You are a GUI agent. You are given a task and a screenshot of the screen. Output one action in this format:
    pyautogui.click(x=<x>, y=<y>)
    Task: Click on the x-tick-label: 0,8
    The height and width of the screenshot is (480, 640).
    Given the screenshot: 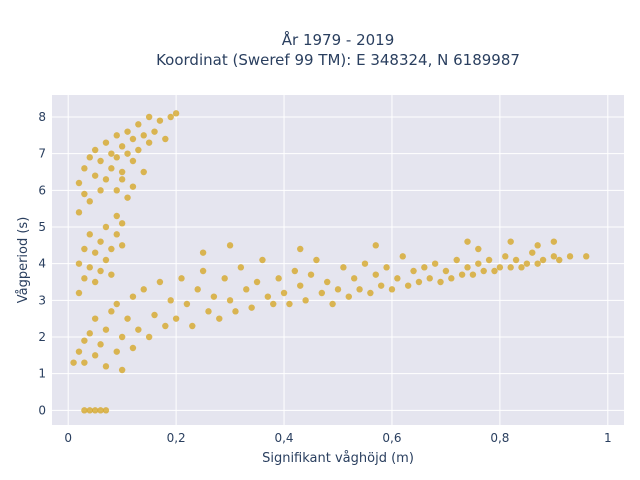 What is the action you would take?
    pyautogui.click(x=499, y=438)
    